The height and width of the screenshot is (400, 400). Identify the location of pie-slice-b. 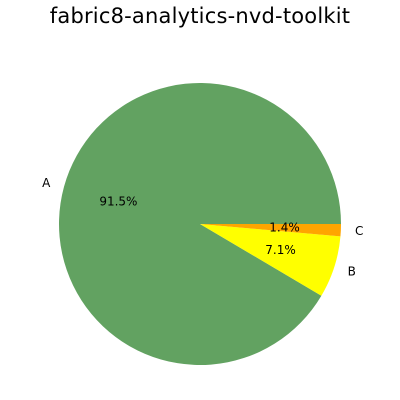
(270, 260).